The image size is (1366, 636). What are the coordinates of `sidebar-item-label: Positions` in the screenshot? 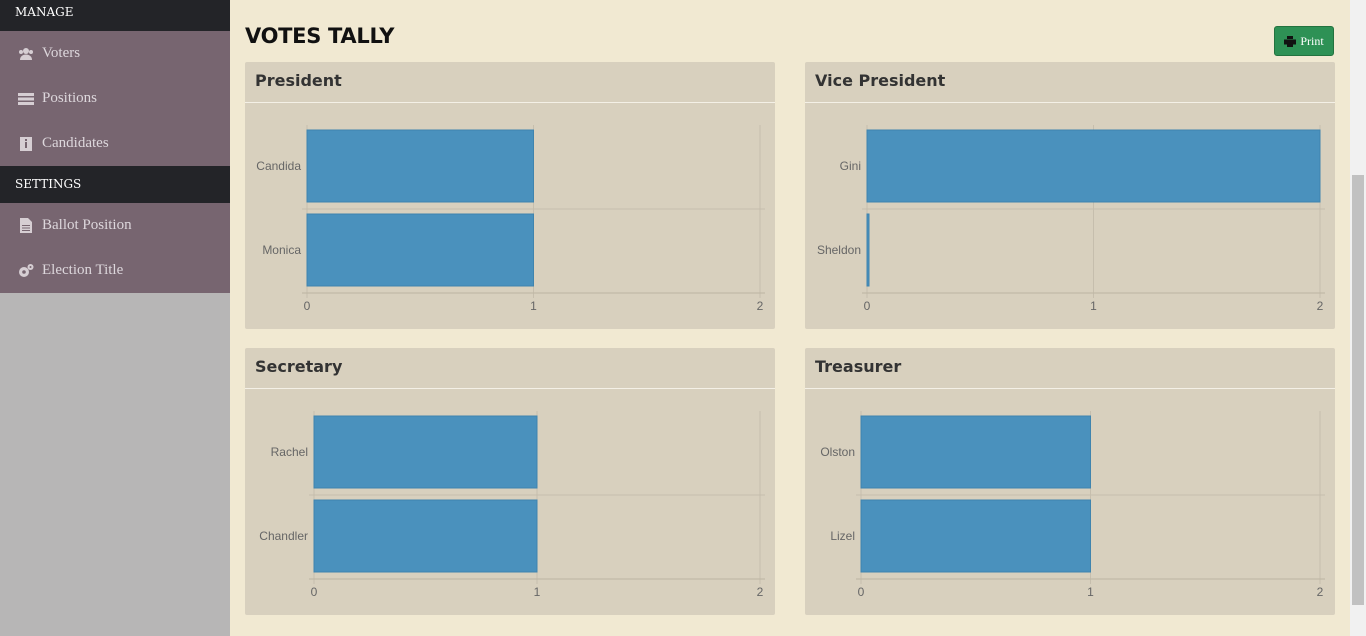 It's located at (70, 98).